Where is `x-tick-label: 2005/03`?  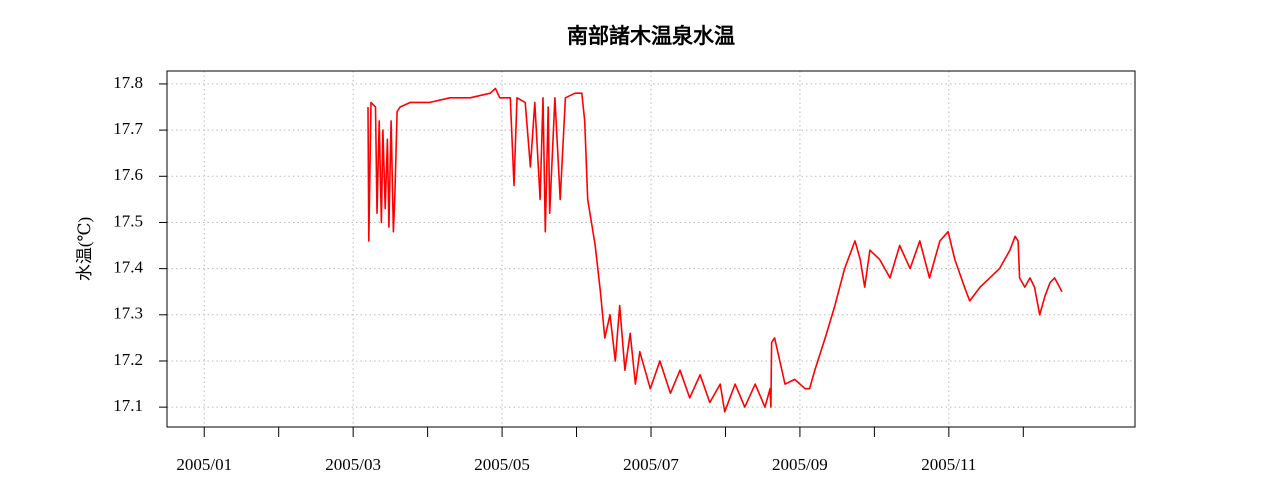 x-tick-label: 2005/03 is located at coordinates (353, 464).